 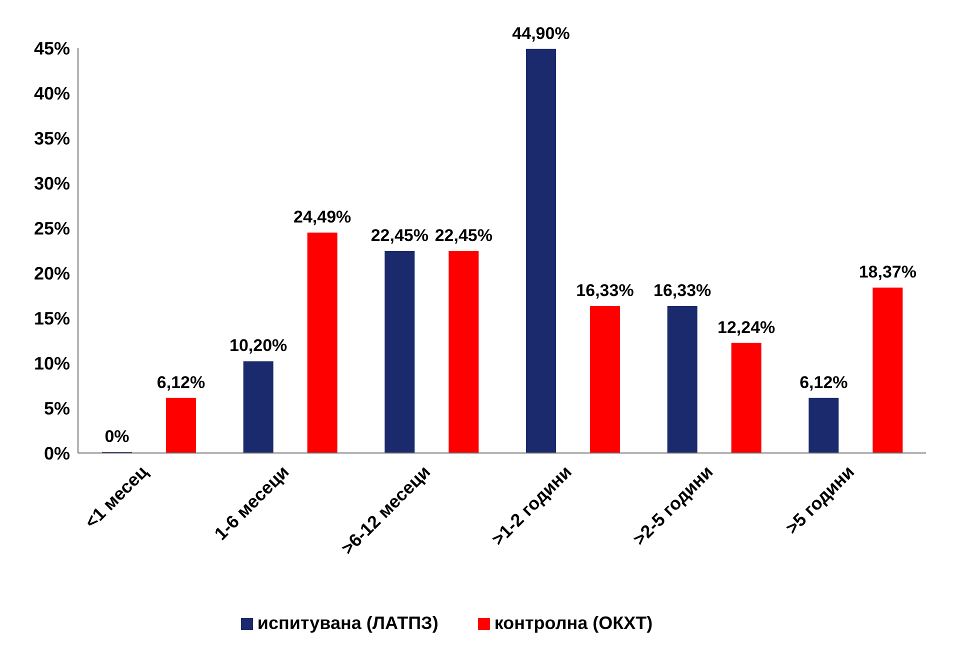 What do you see at coordinates (541, 33) in the screenshot?
I see `data-label: 44,90%` at bounding box center [541, 33].